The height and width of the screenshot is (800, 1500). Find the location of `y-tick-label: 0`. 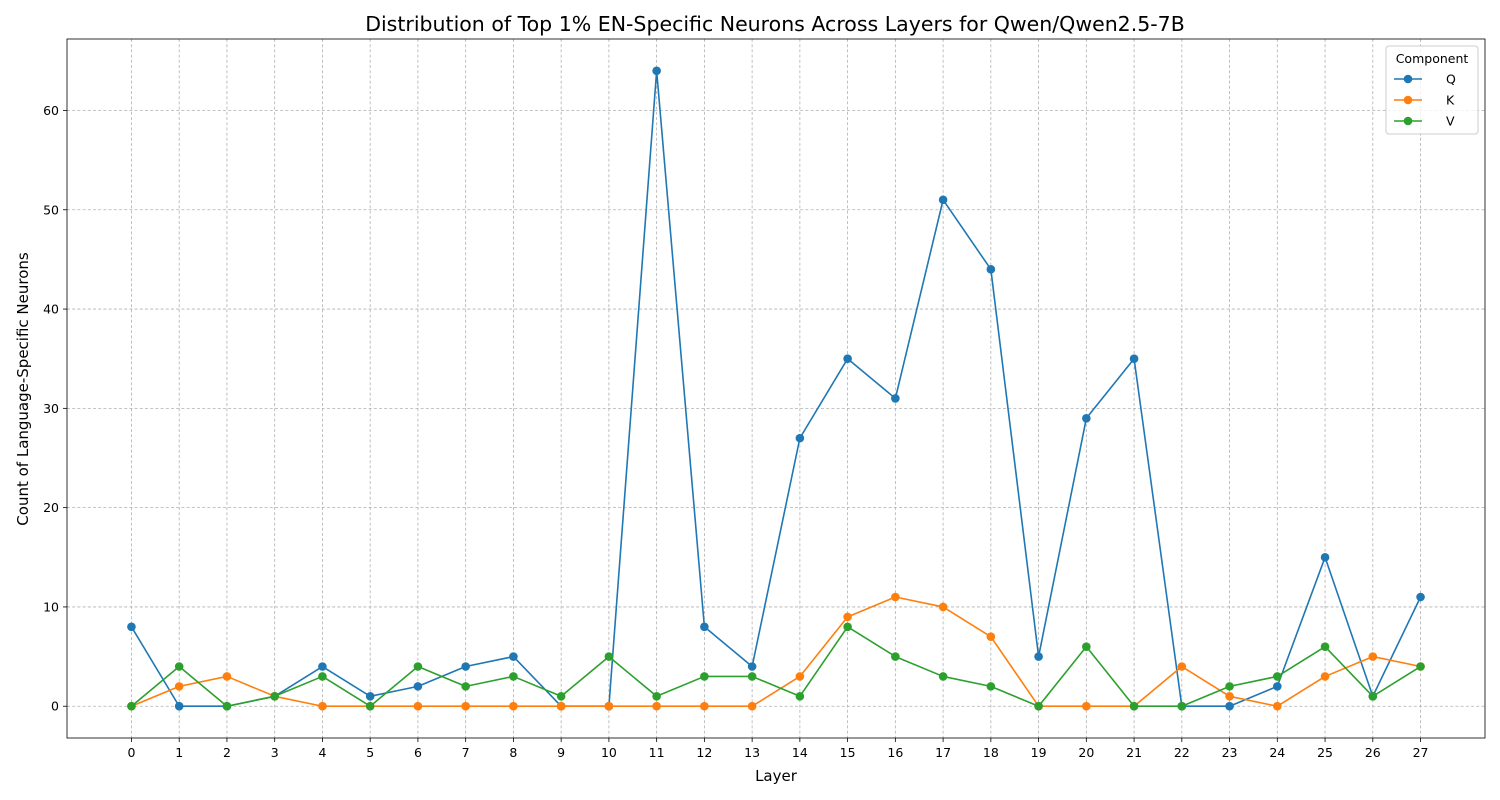

y-tick-label: 0 is located at coordinates (55, 706).